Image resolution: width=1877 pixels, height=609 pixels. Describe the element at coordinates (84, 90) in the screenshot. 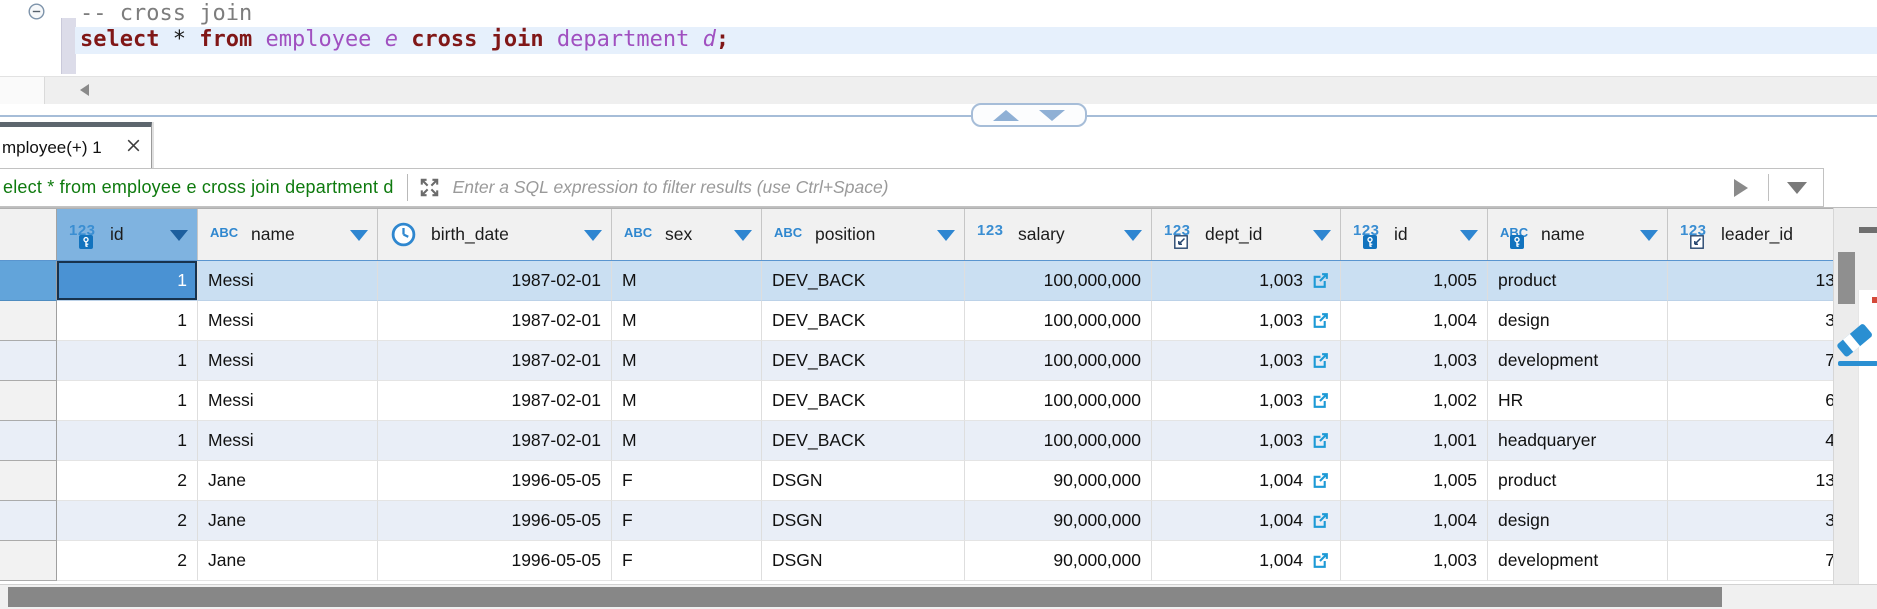

I see `scroll-left-arrow-icon` at that location.